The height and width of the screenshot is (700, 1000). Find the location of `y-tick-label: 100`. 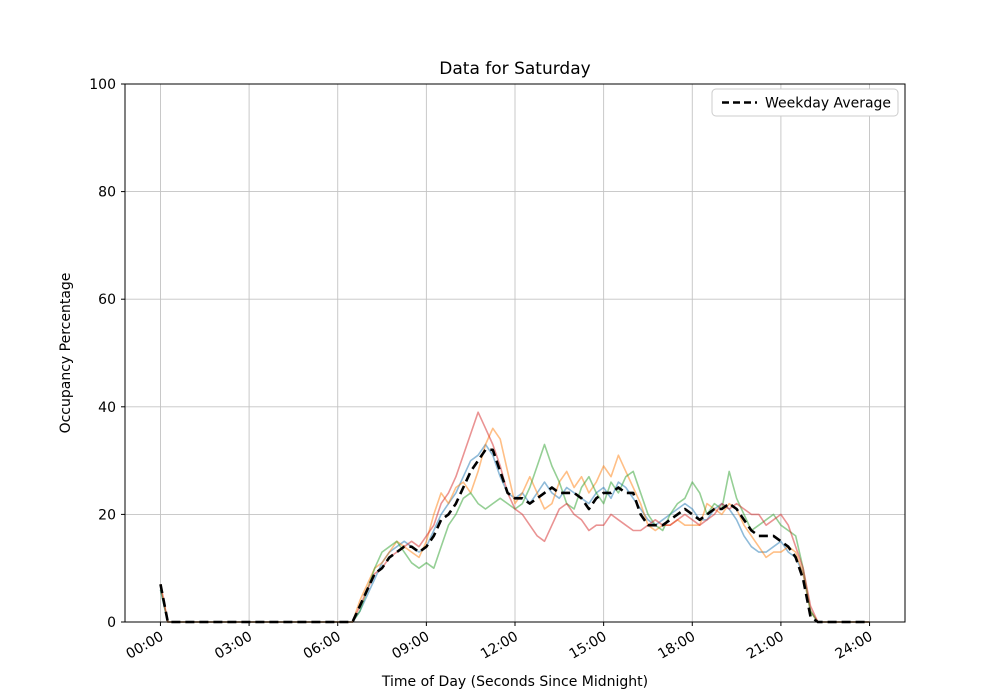

y-tick-label: 100 is located at coordinates (102, 85).